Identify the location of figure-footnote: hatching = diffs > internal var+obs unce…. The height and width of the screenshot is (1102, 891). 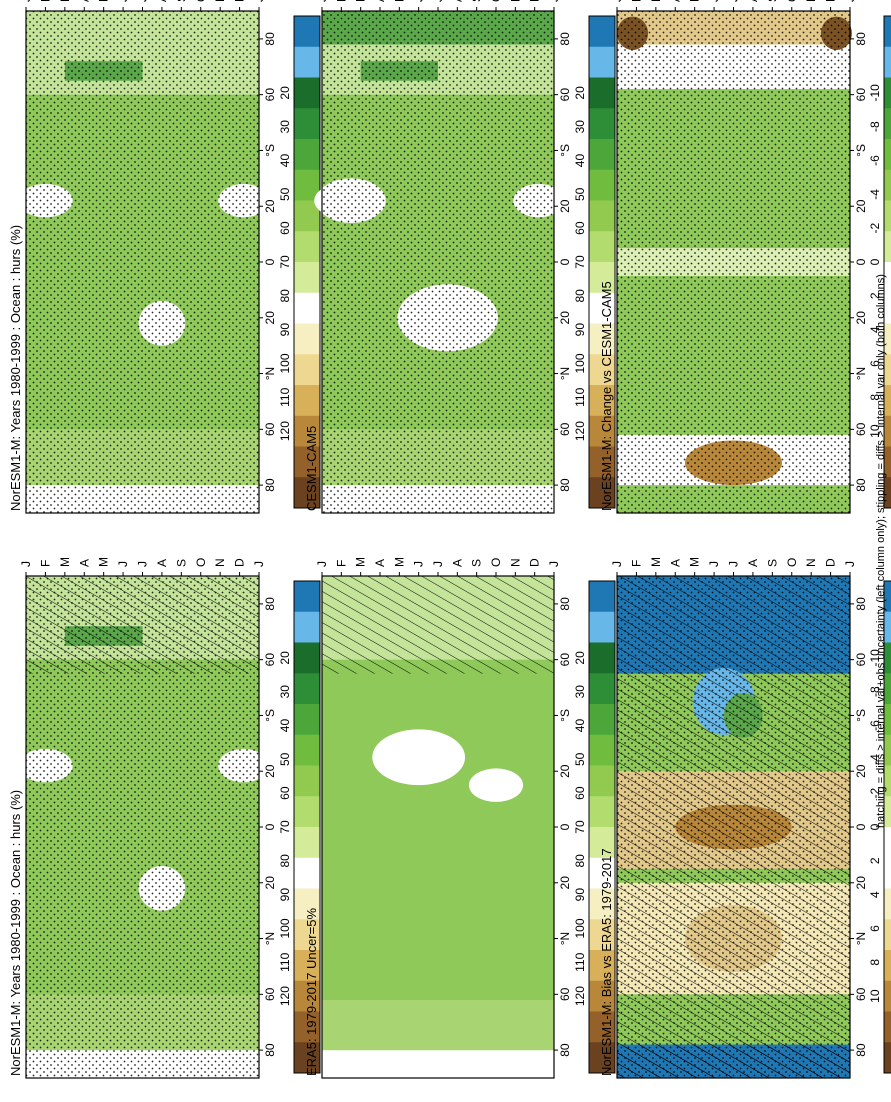
(881, 551).